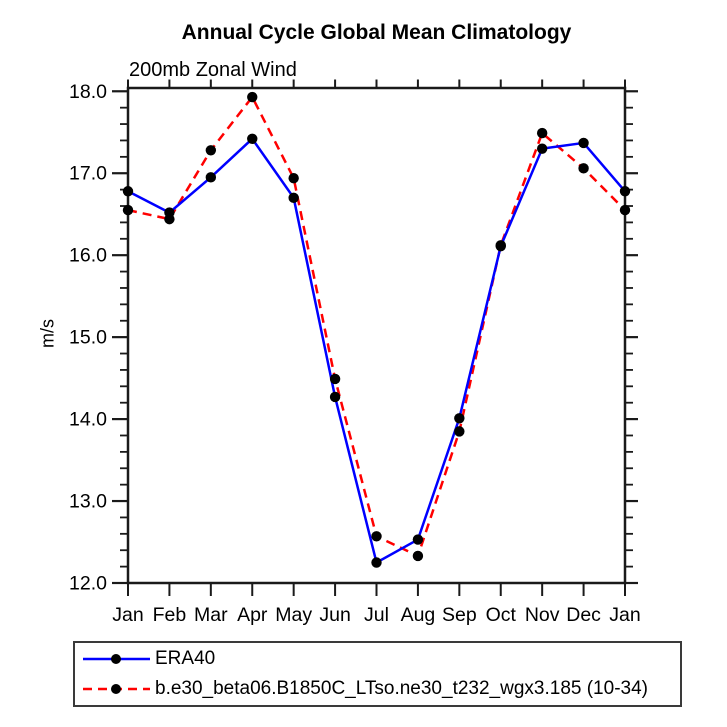  Describe the element at coordinates (542, 615) in the screenshot. I see `x-tick-label: Nov` at that location.